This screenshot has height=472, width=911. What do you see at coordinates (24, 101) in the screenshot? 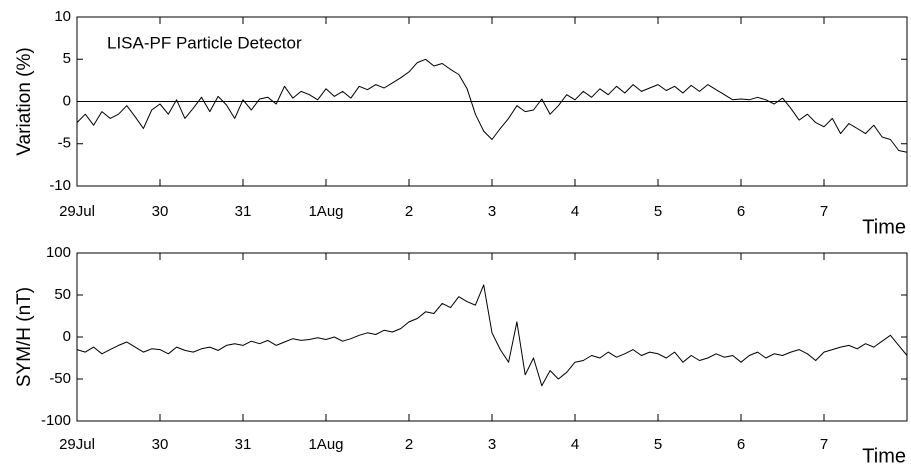
I see `y-axis-label: Variation (%)` at bounding box center [24, 101].